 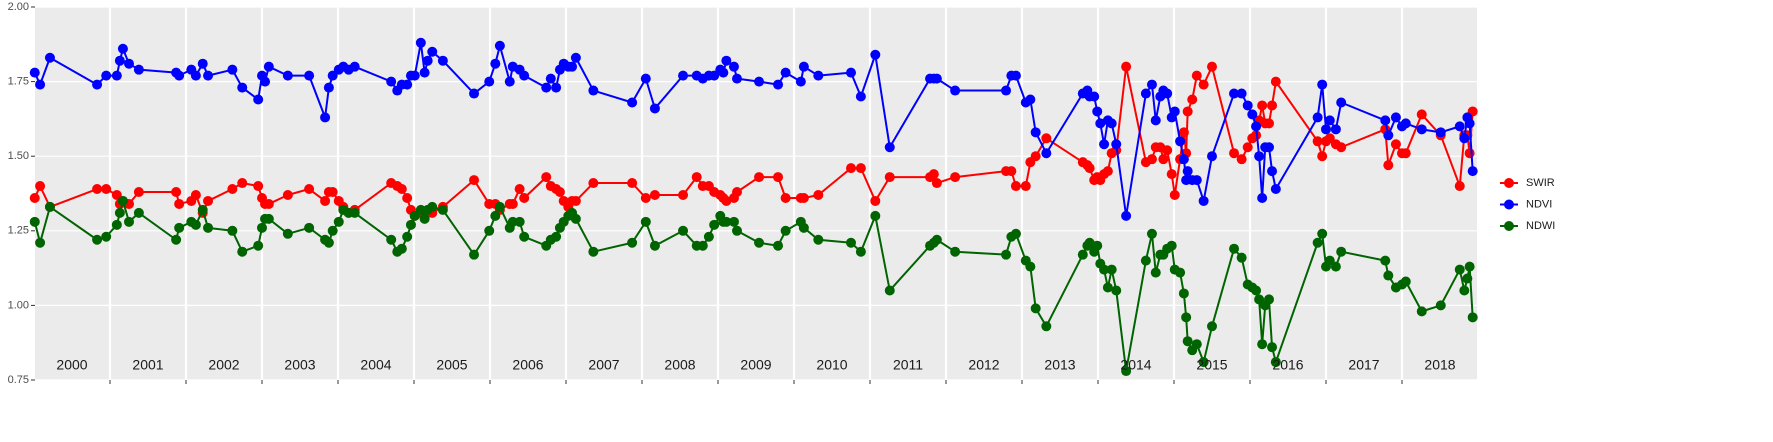 What do you see at coordinates (71, 365) in the screenshot?
I see `year-label: 2000` at bounding box center [71, 365].